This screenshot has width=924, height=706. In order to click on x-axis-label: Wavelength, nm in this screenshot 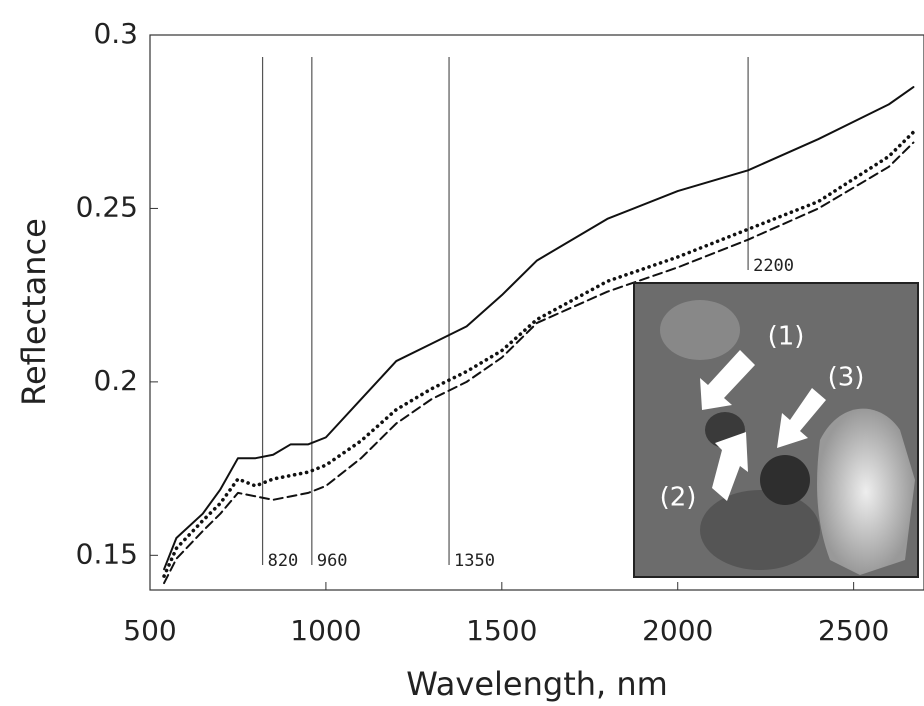, I will do `click(537, 684)`.